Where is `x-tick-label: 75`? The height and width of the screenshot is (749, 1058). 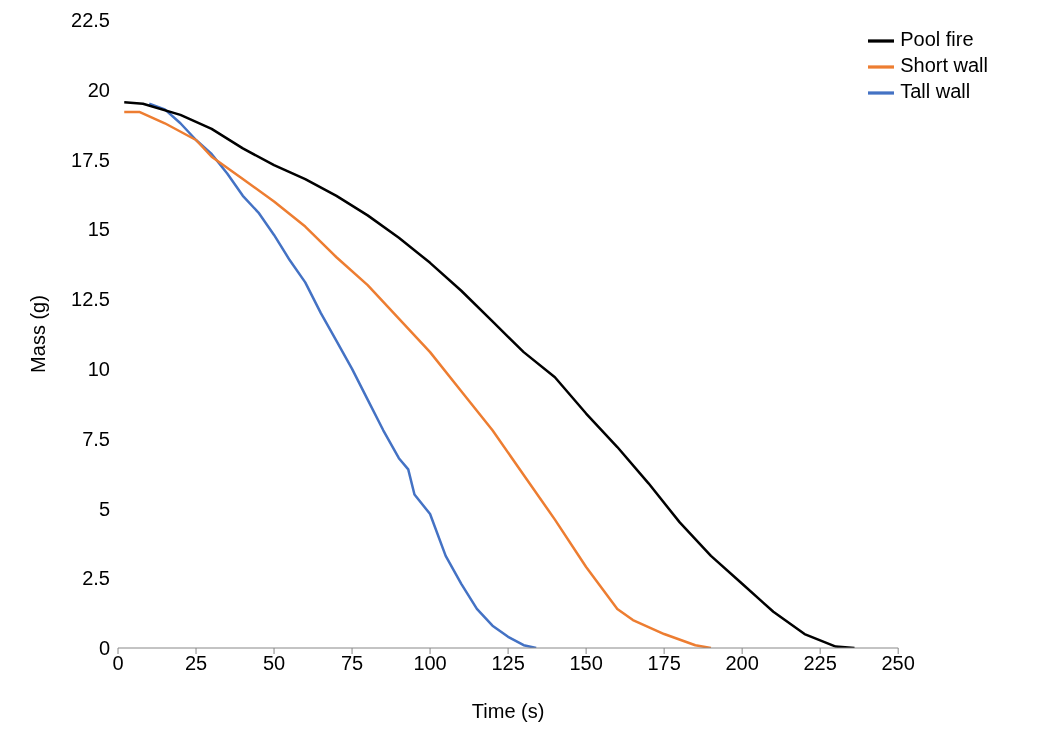 x-tick-label: 75 is located at coordinates (352, 663).